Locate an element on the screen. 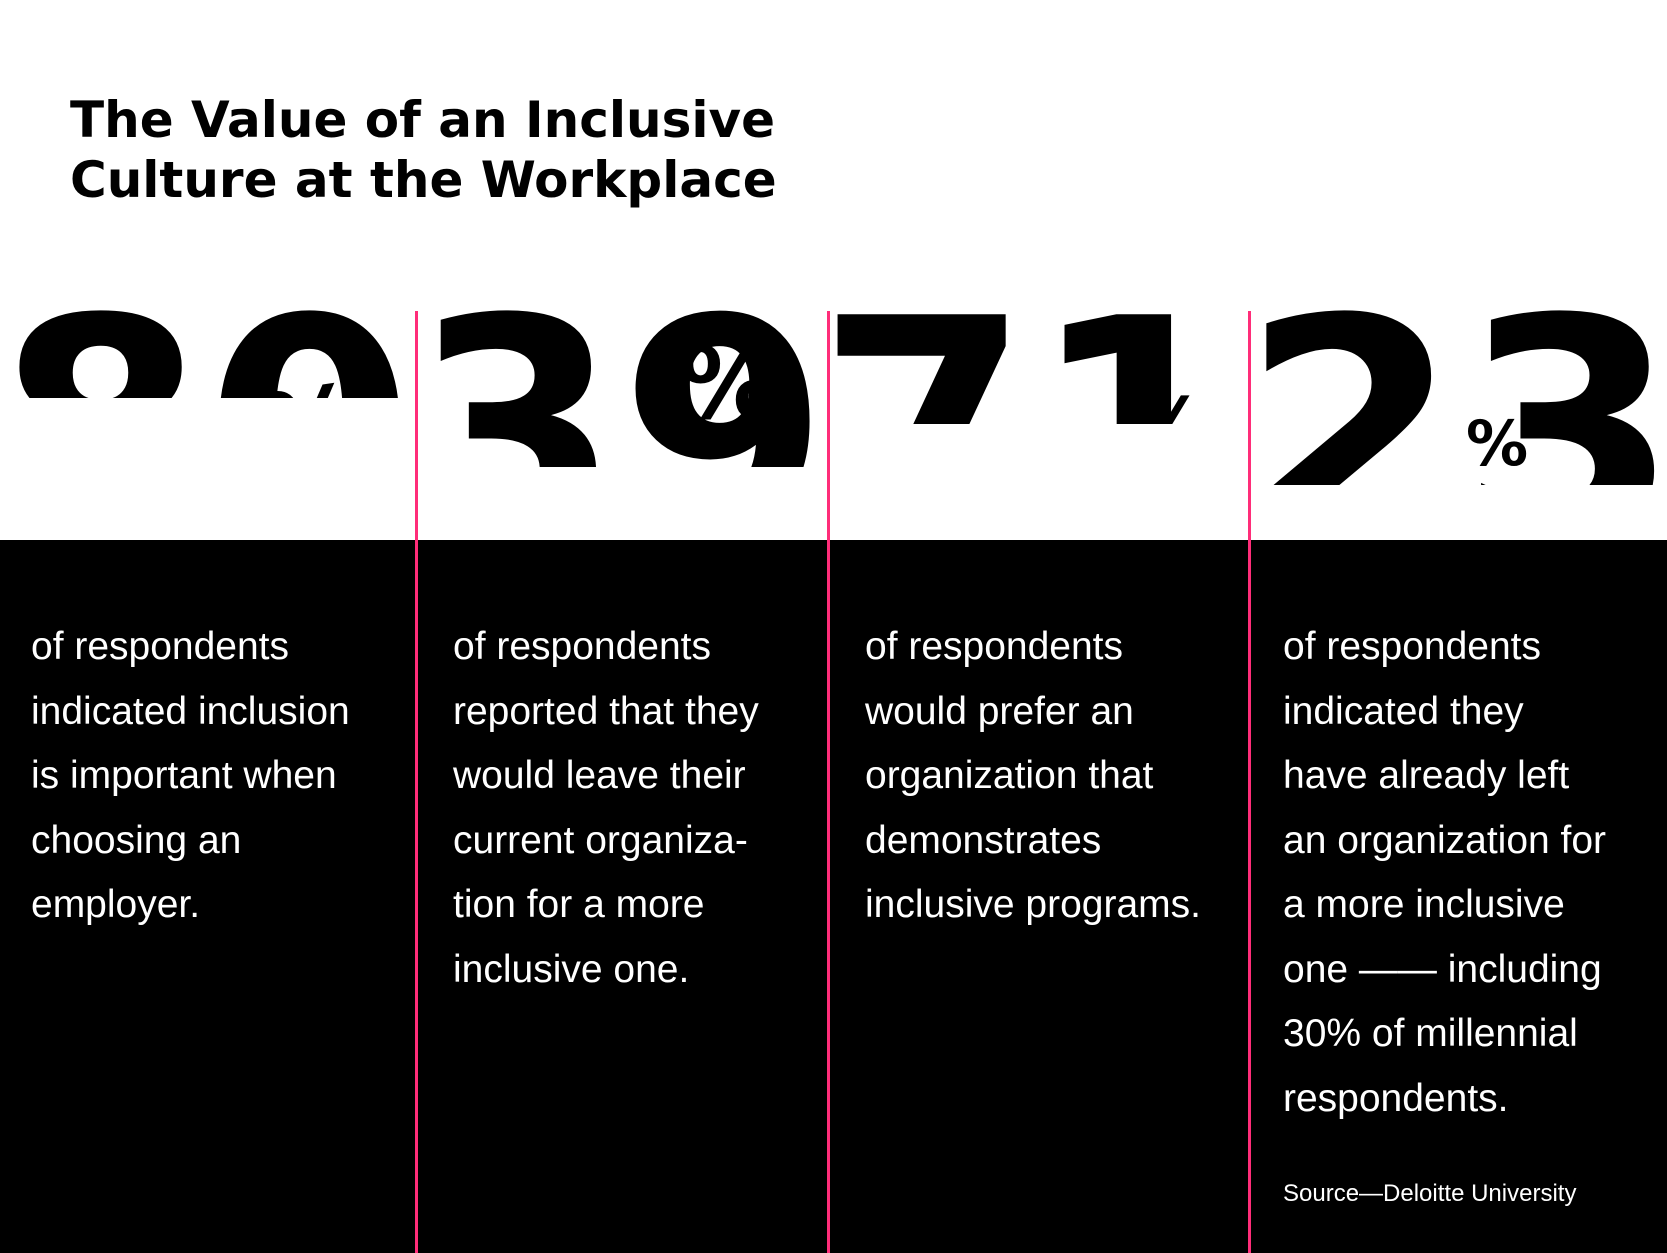 This screenshot has height=1253, width=1667. stat-value-3-top: 71% is located at coordinates (1030, 430).